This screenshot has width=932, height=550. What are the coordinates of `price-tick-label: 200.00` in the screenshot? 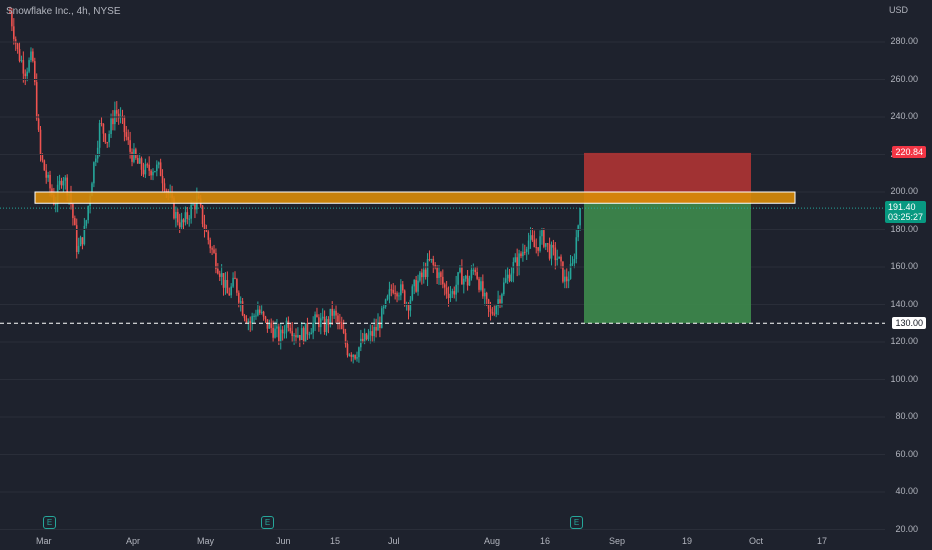 It's located at (904, 191).